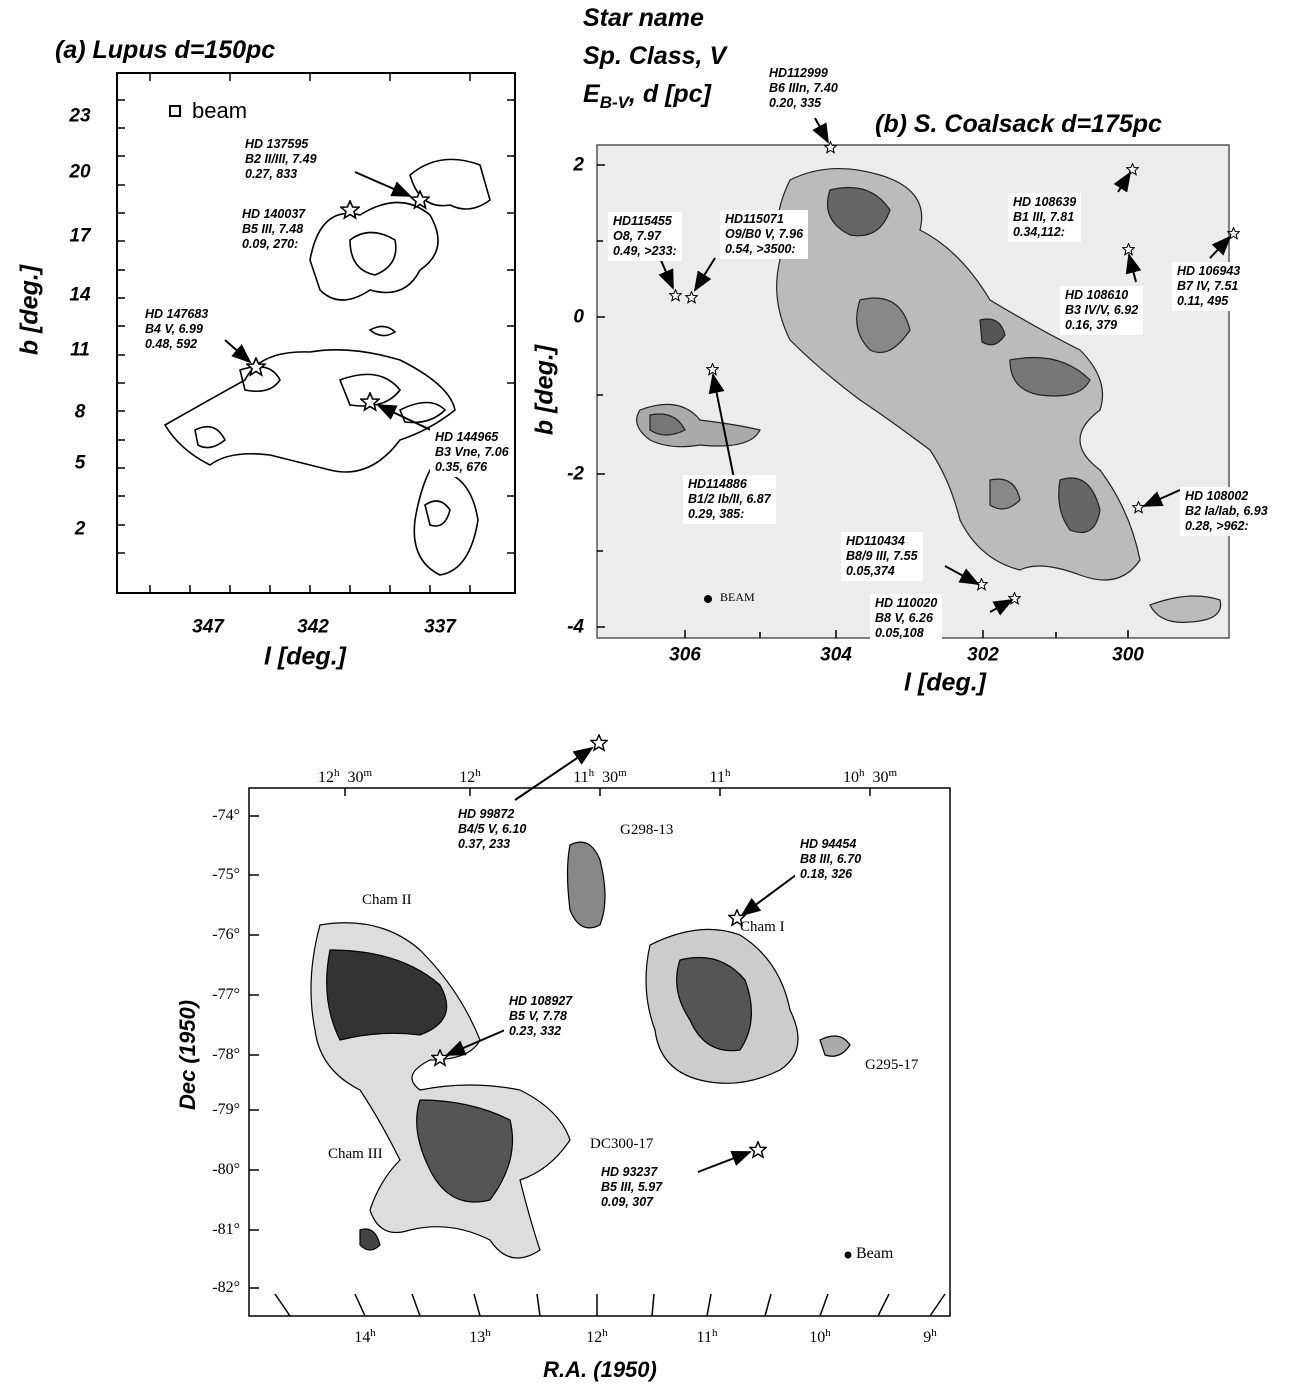 The height and width of the screenshot is (1384, 1299). I want to click on star-annotation: HD 144965 B3 Vne, 7.06 0.35, 676, so click(472, 452).